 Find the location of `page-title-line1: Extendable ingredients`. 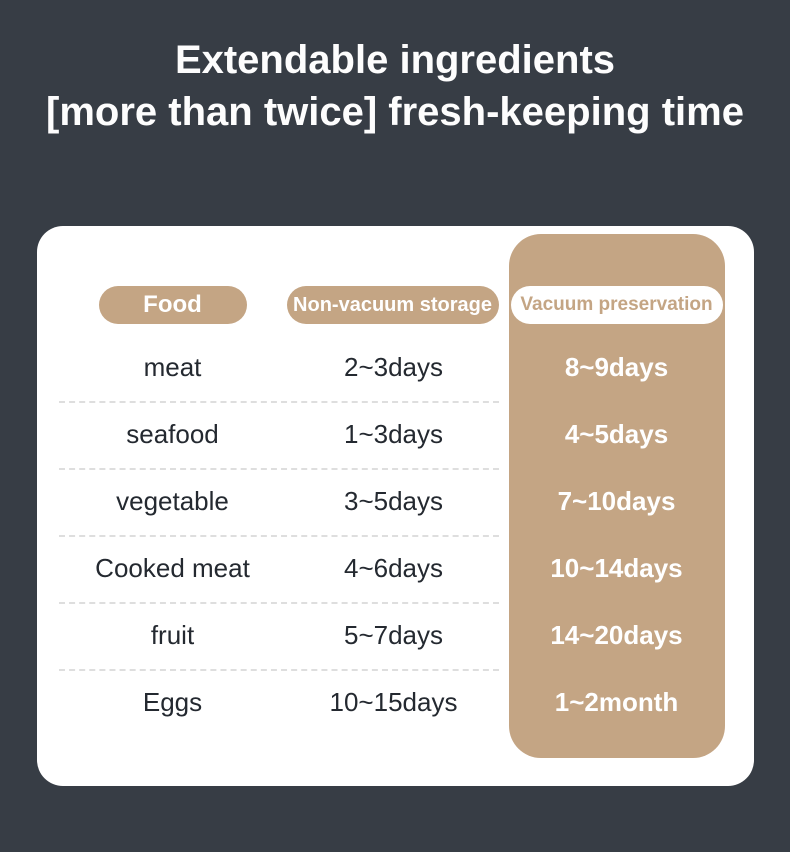

page-title-line1: Extendable ingredients is located at coordinates (395, 60).